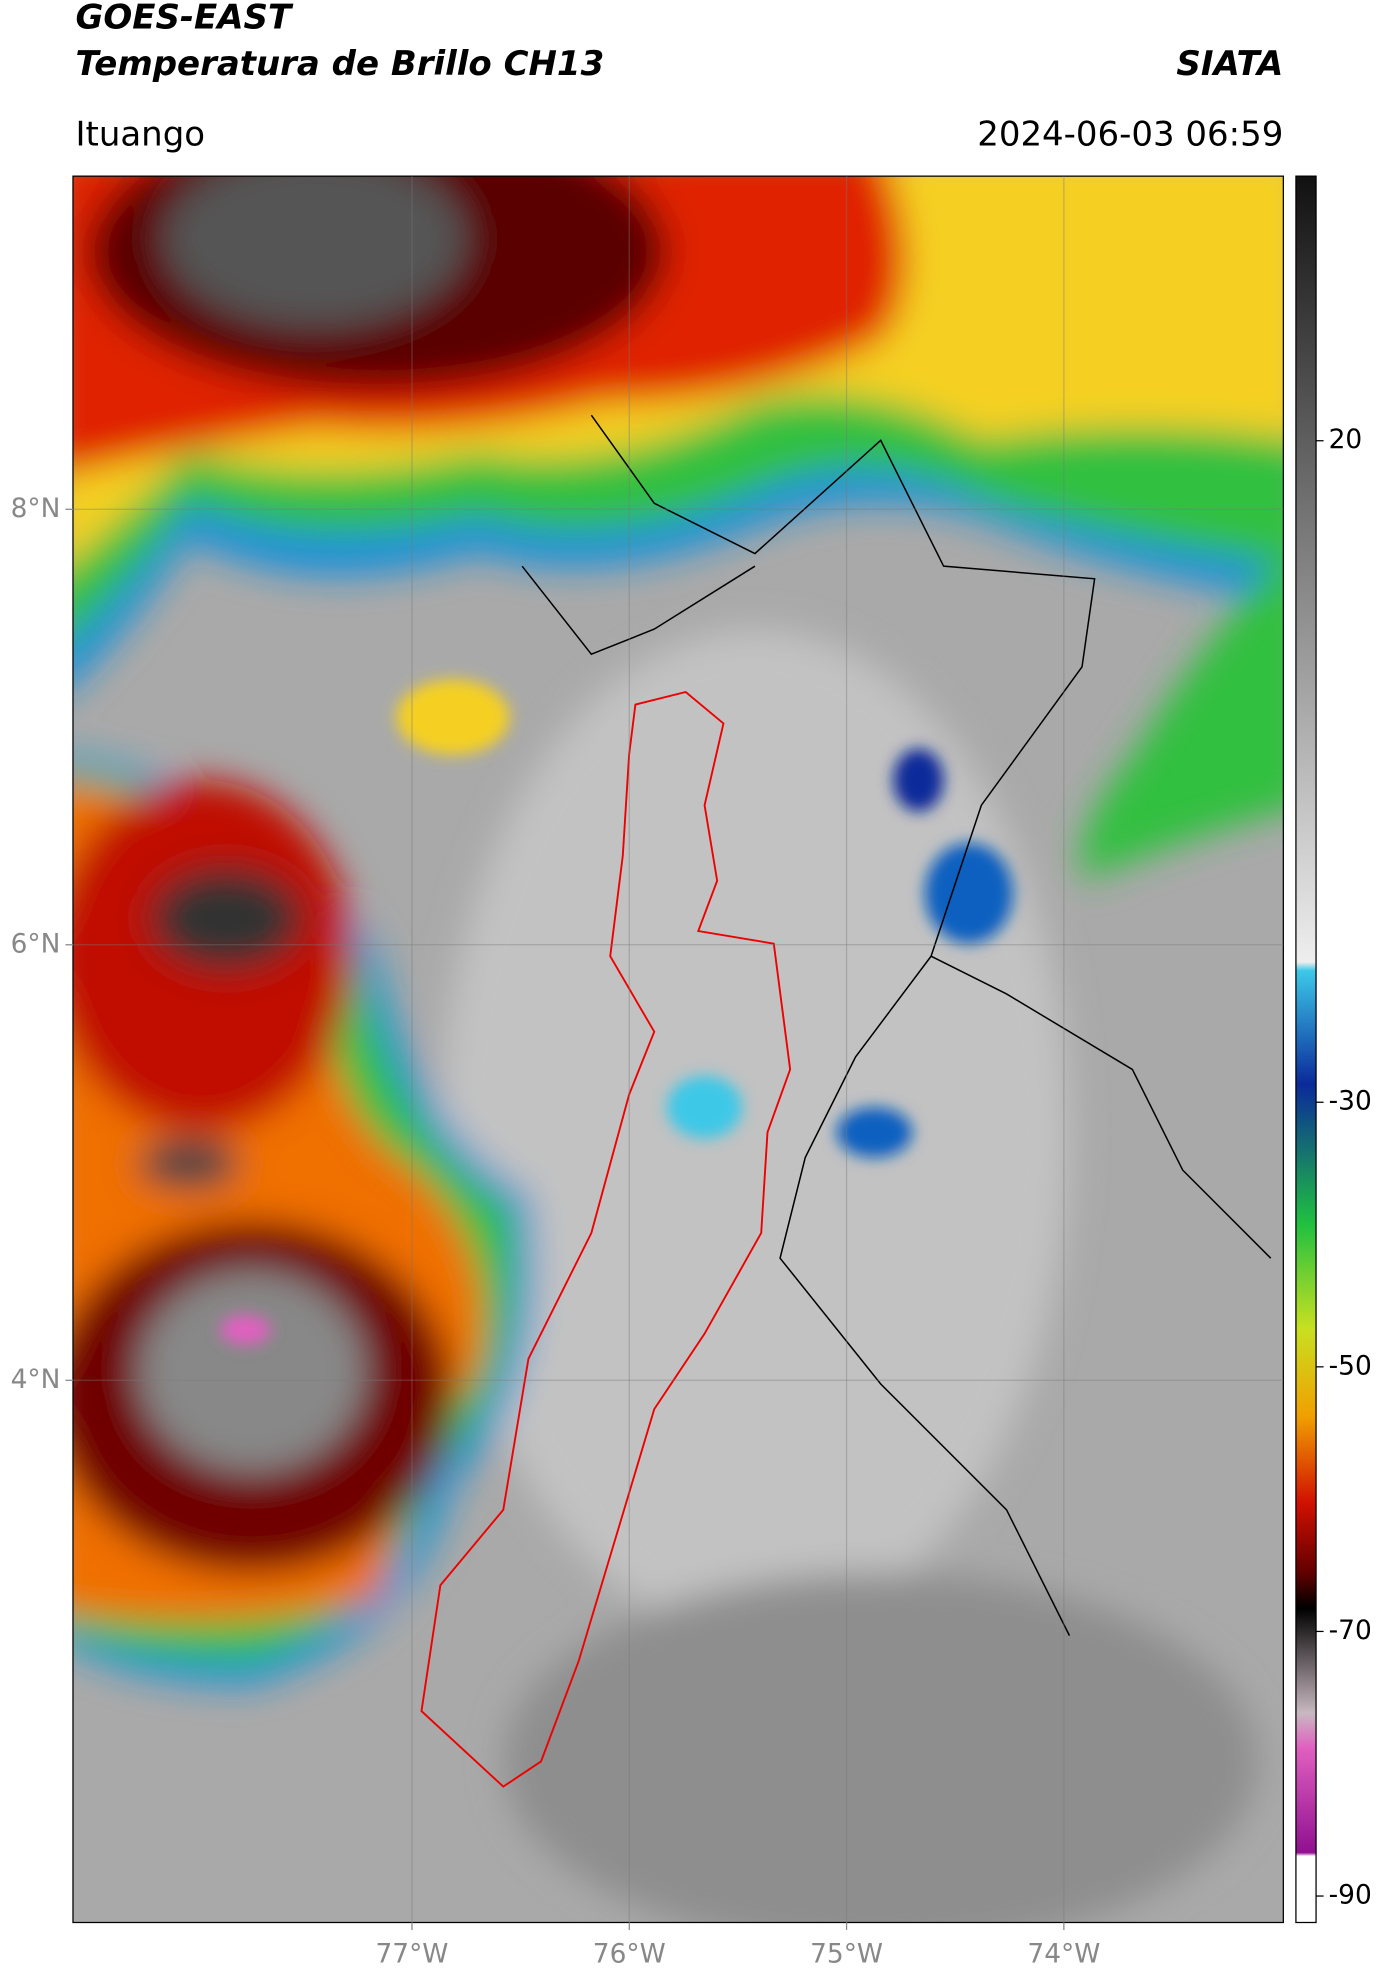 The width and height of the screenshot is (1384, 1981). I want to click on x-tick-label: 76°W, so click(629, 1954).